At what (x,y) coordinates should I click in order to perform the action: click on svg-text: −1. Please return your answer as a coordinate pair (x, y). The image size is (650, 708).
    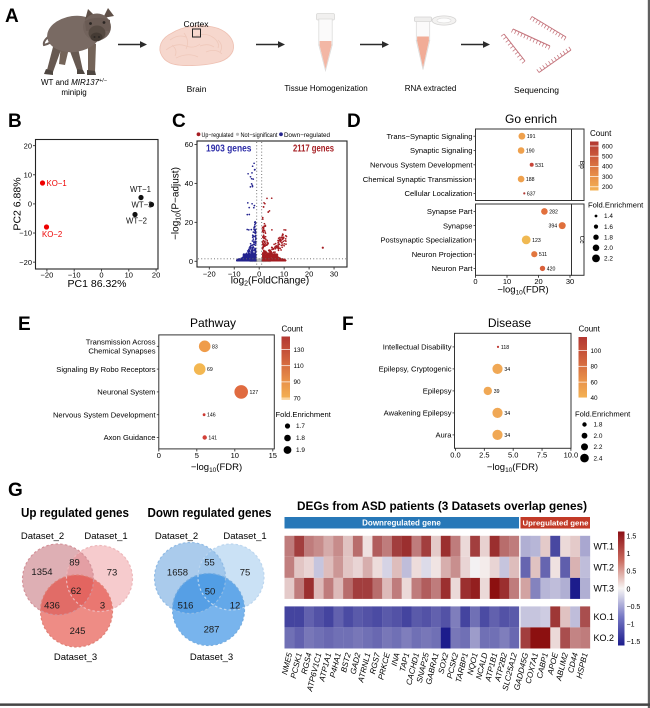
    Looking at the image, I should click on (631, 625).